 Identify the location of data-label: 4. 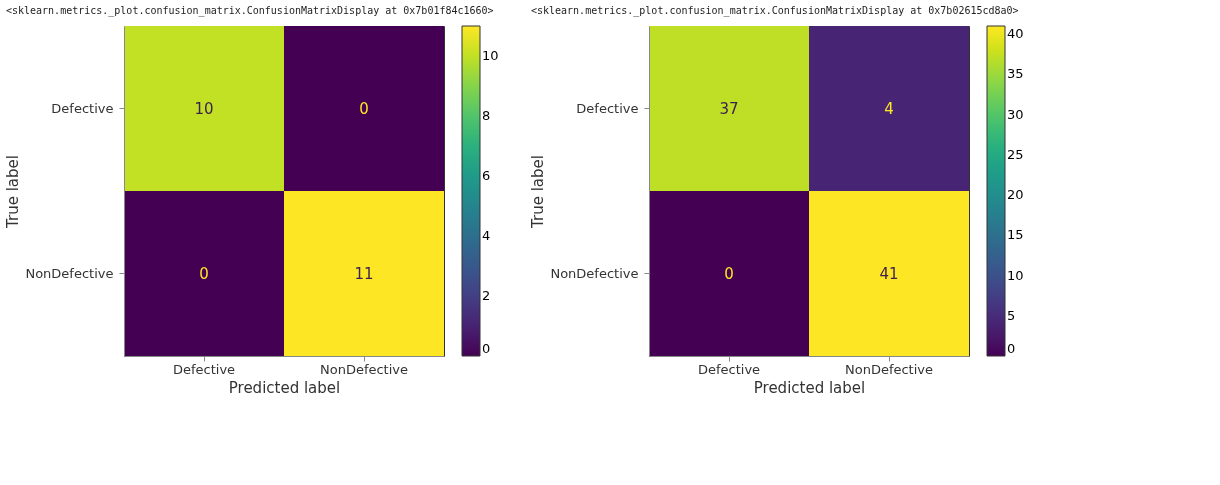
(889, 108).